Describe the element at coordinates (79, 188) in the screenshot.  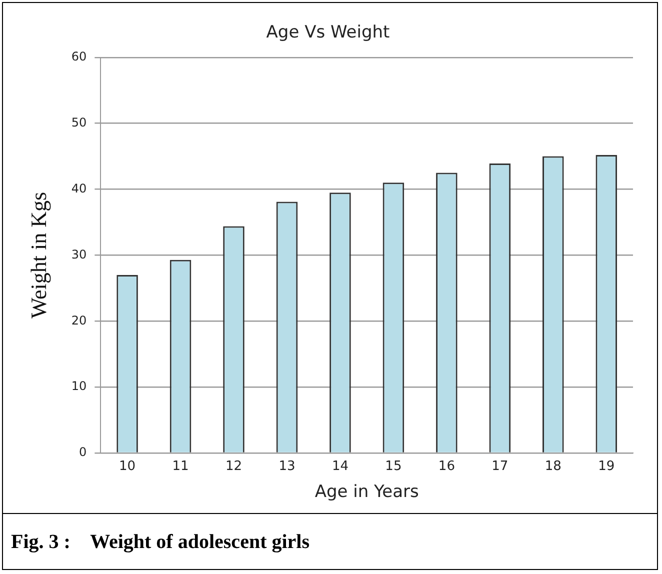
I see `y-tick-label: 40` at that location.